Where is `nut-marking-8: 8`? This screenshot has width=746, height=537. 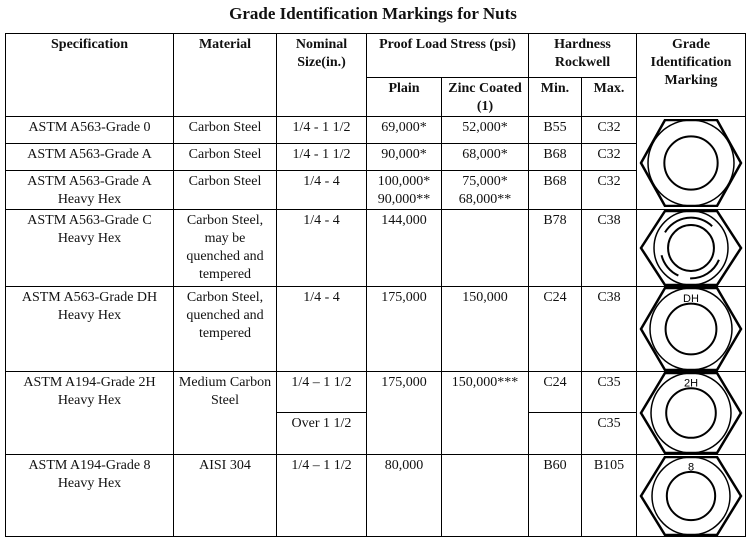
nut-marking-8: 8 is located at coordinates (691, 495).